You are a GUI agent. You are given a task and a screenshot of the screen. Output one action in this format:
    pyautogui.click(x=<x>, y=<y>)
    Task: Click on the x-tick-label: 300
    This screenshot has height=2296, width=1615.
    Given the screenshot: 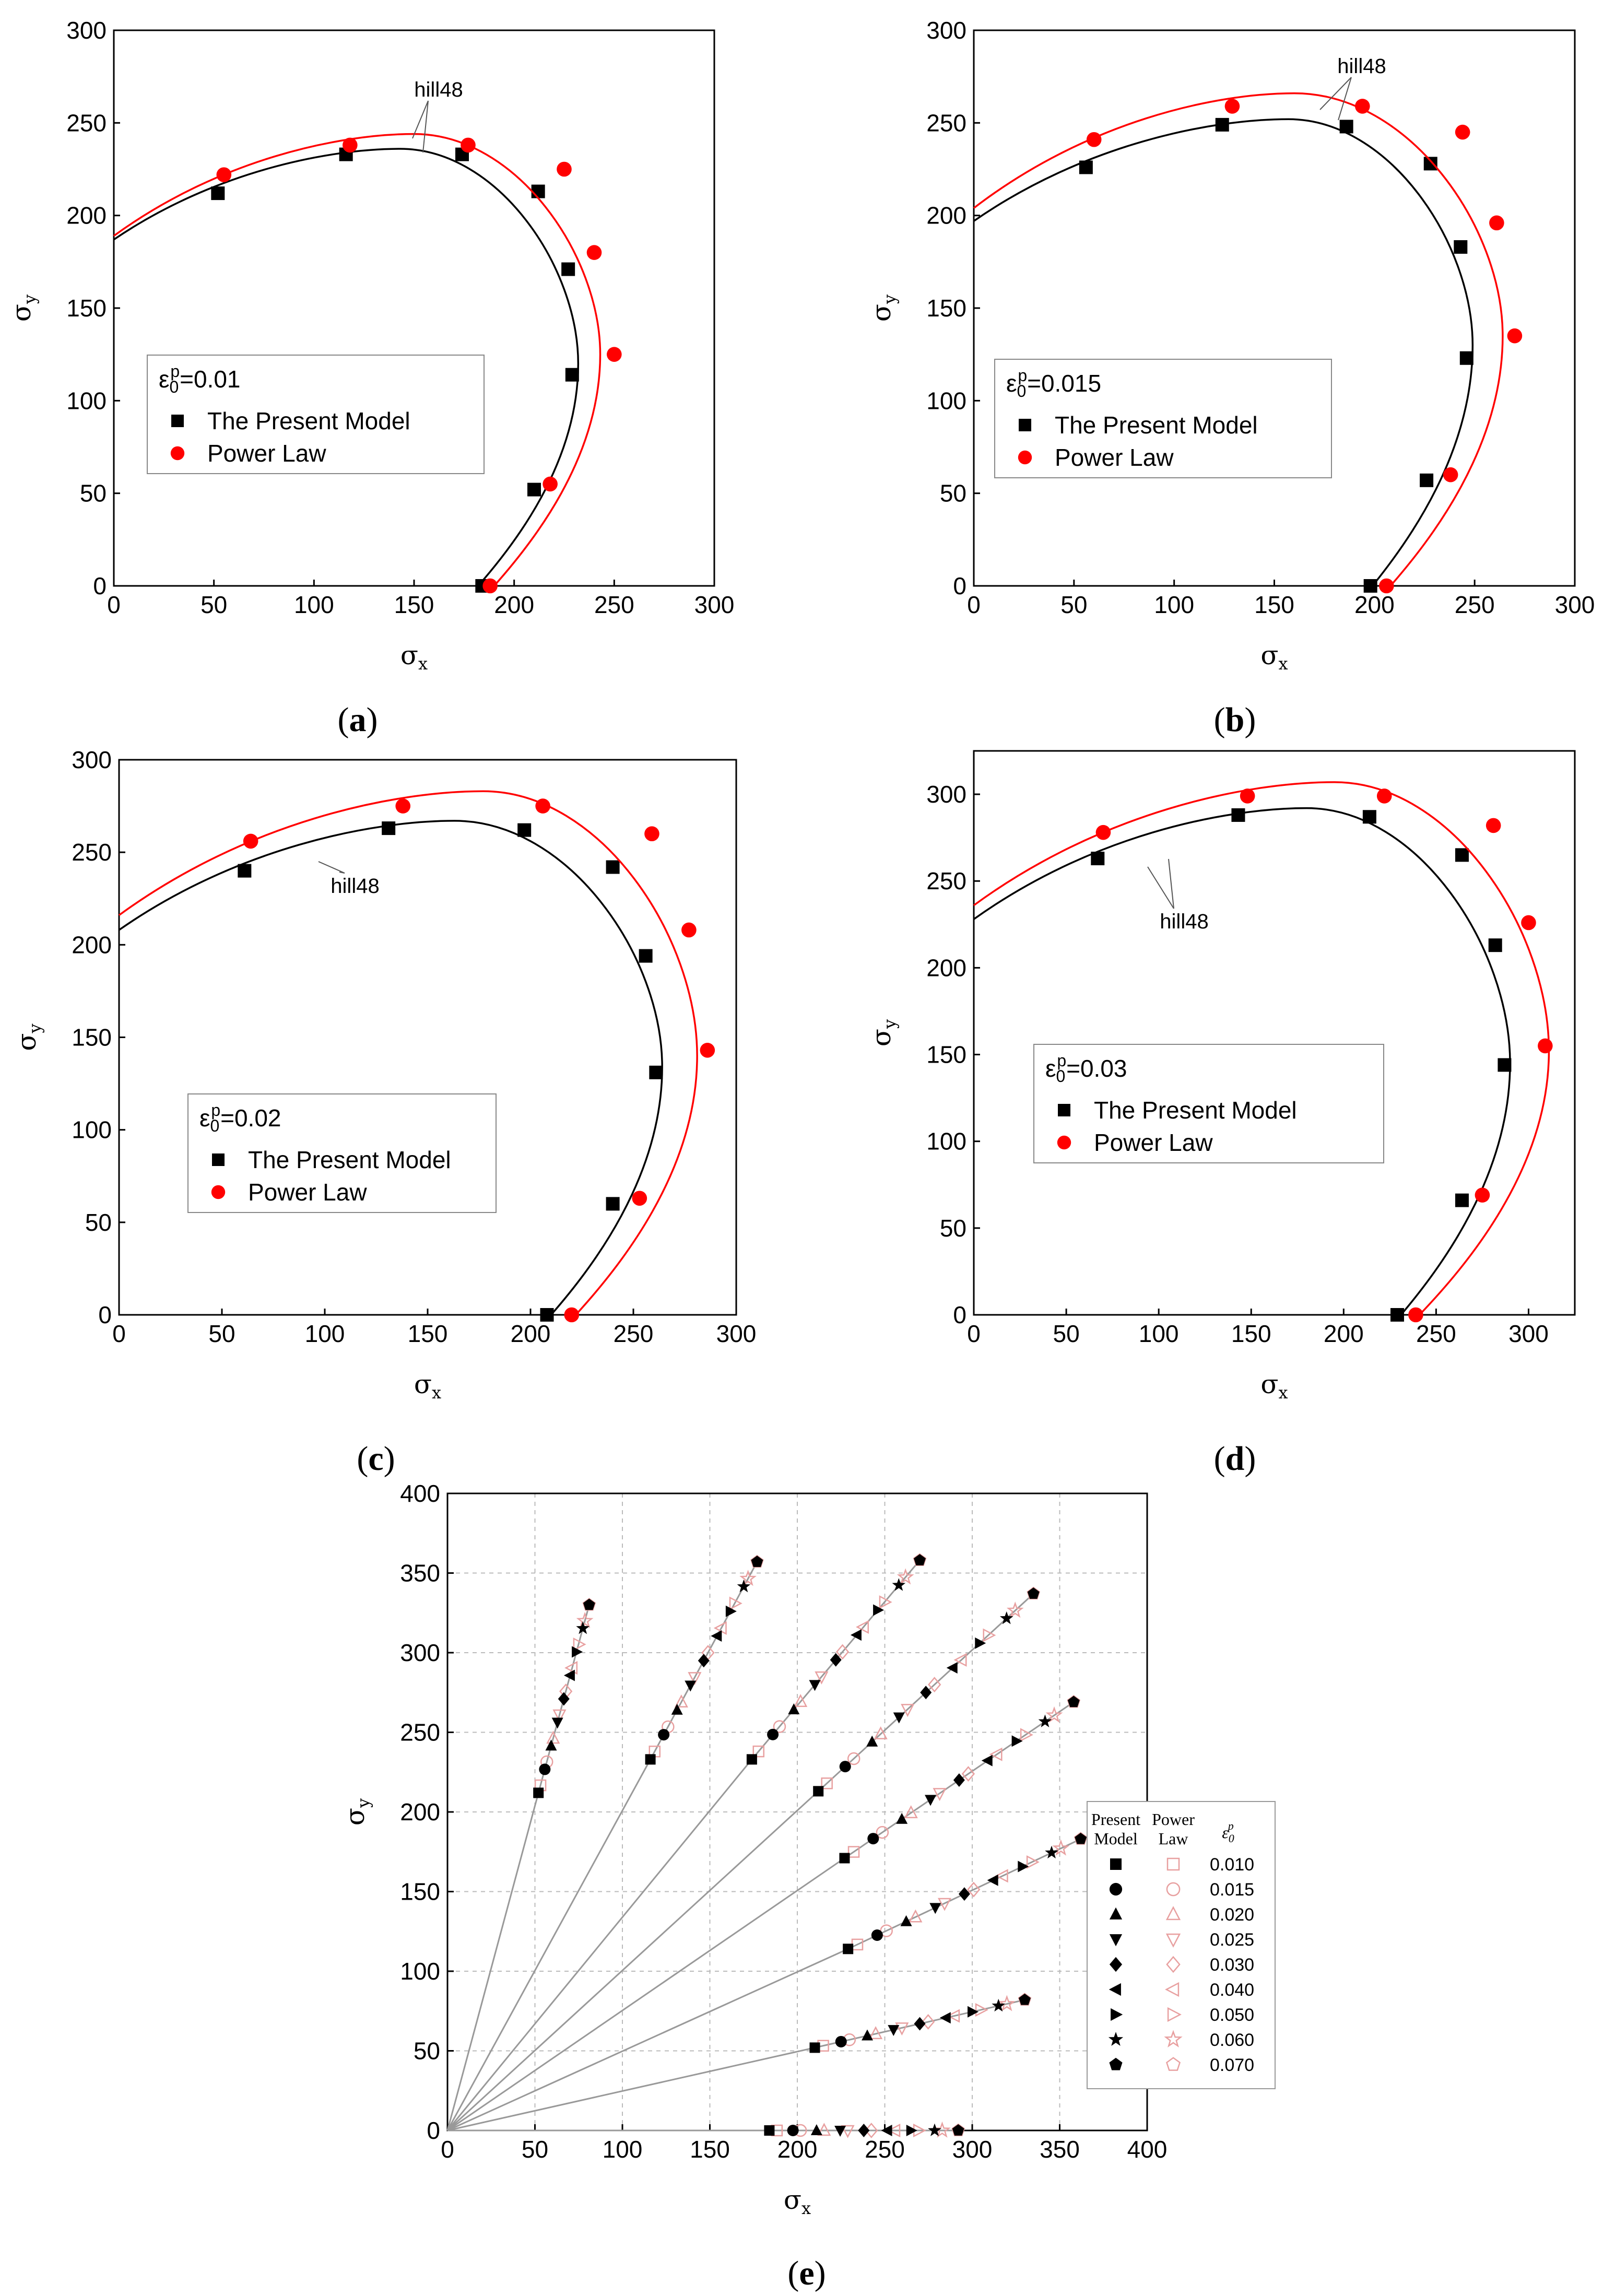 What is the action you would take?
    pyautogui.click(x=736, y=1333)
    